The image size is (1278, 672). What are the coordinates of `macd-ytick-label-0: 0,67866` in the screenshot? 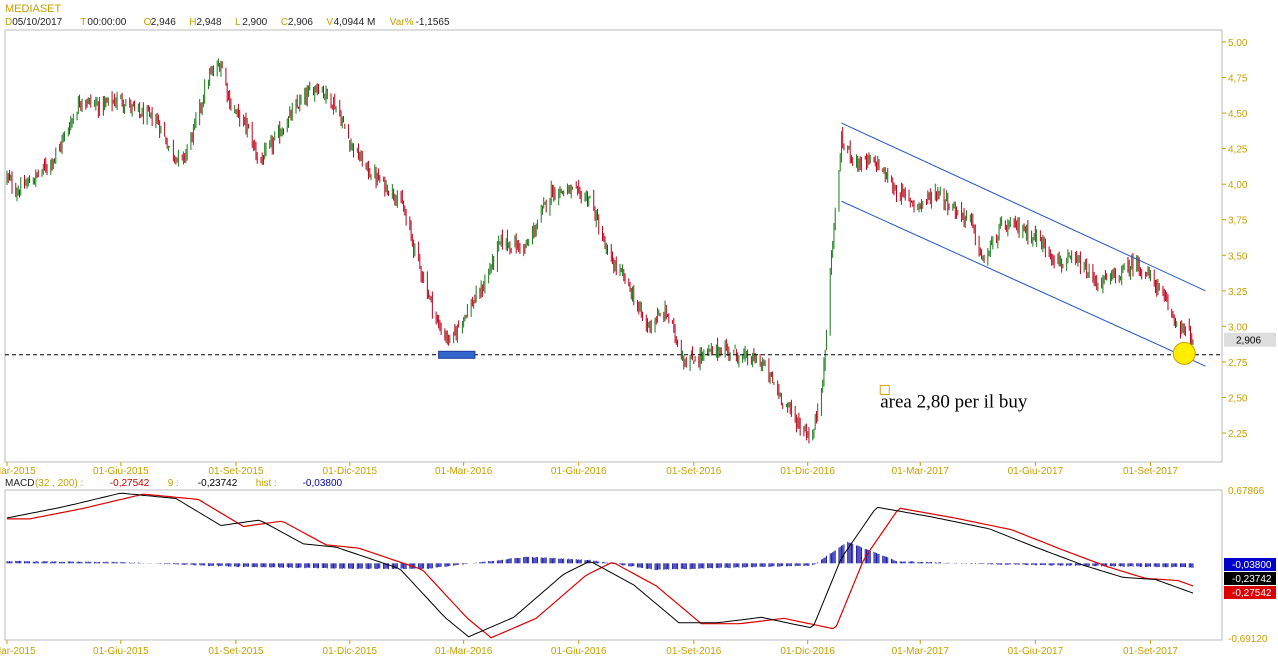 It's located at (1246, 491).